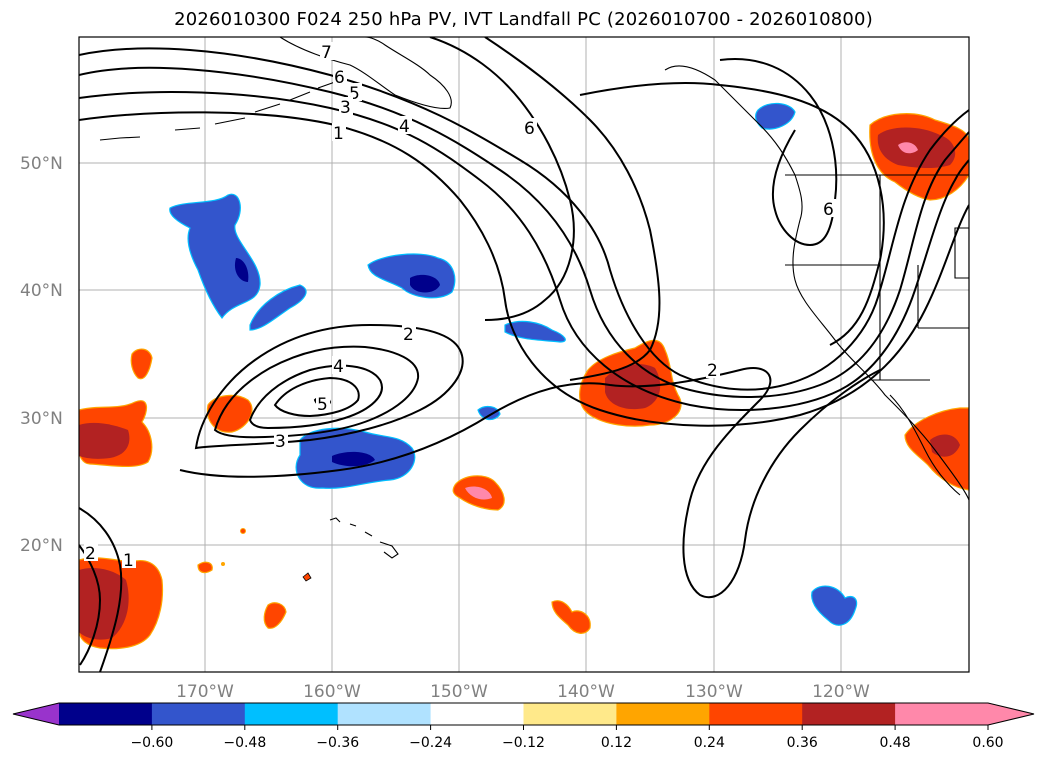 This screenshot has height=765, width=1047. What do you see at coordinates (41, 355) in the screenshot?
I see `latitude-labels: 50°N 40°N 30°N 20°N` at bounding box center [41, 355].